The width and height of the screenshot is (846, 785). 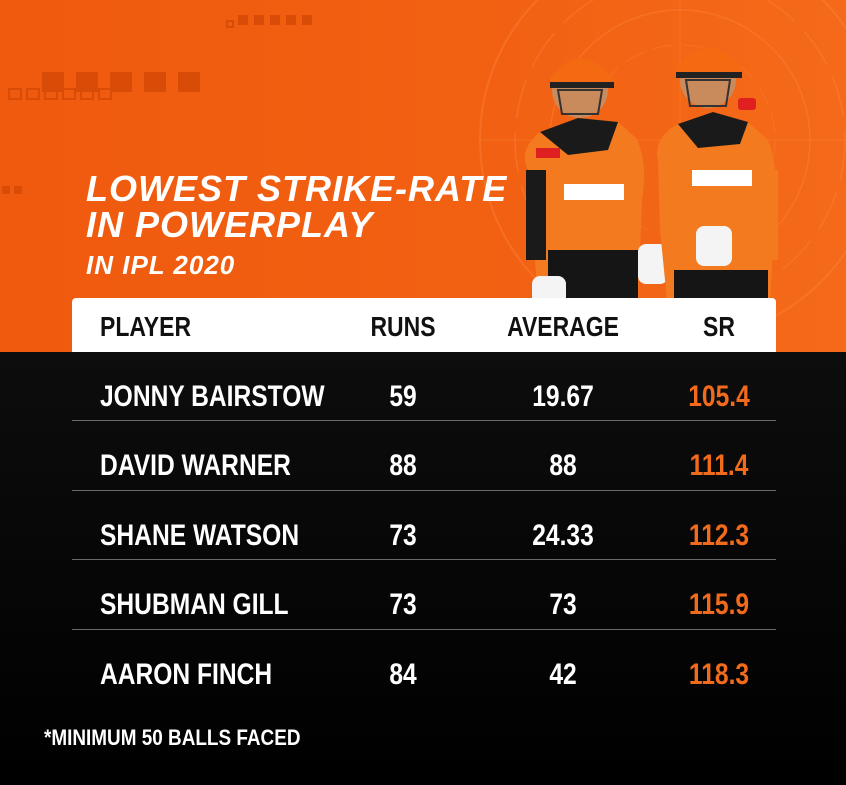 What do you see at coordinates (297, 188) in the screenshot?
I see `title-line-1: LOWEST STRIKE-RATE` at bounding box center [297, 188].